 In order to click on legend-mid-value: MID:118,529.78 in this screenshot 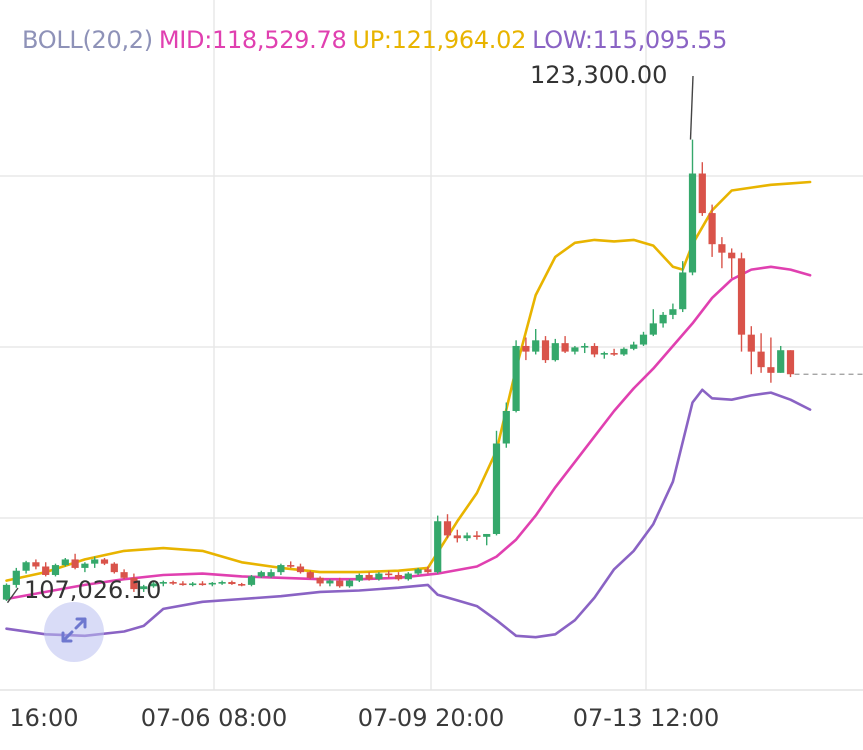, I will do `click(252, 40)`.